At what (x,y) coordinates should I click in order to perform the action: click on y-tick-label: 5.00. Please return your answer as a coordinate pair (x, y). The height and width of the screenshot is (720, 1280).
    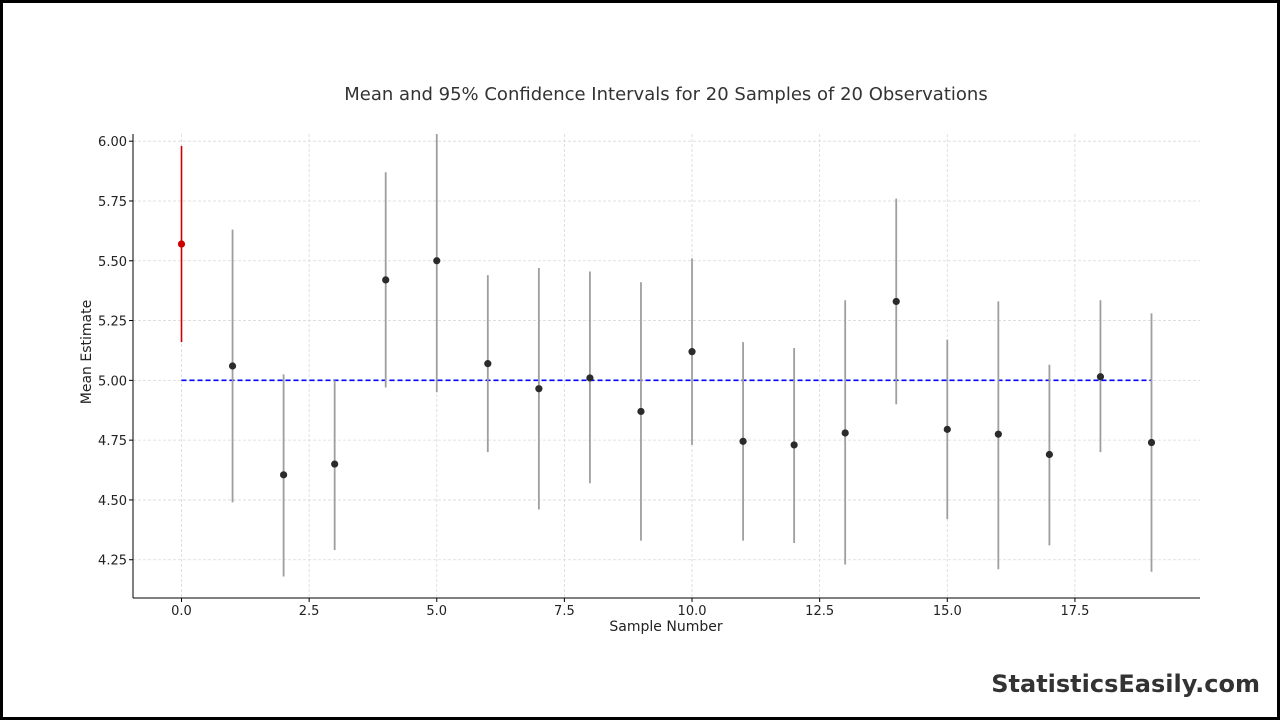
    Looking at the image, I should click on (112, 381).